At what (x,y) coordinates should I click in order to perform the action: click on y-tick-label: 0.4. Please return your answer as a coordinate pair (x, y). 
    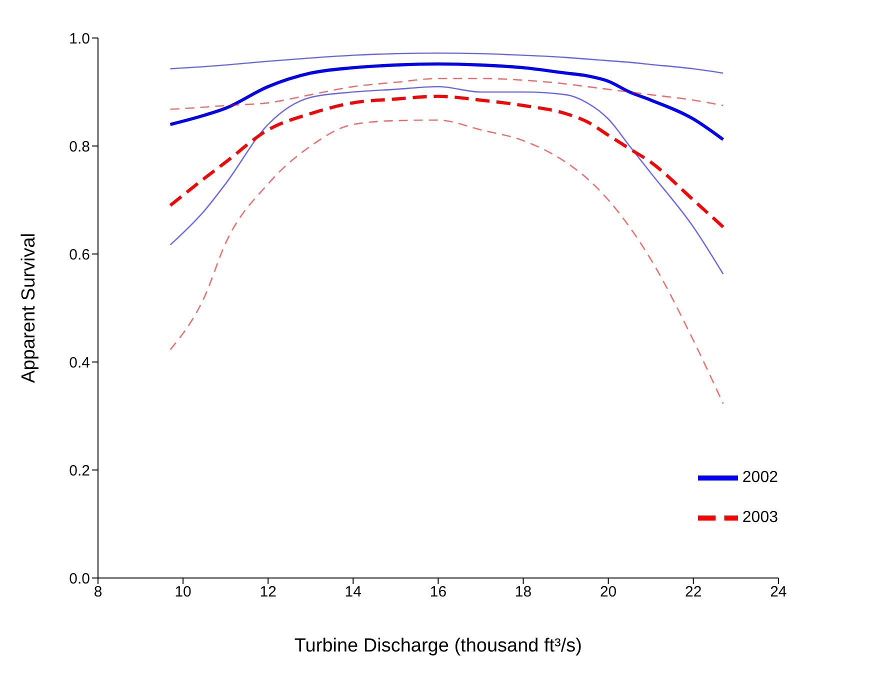
    Looking at the image, I should click on (79, 363).